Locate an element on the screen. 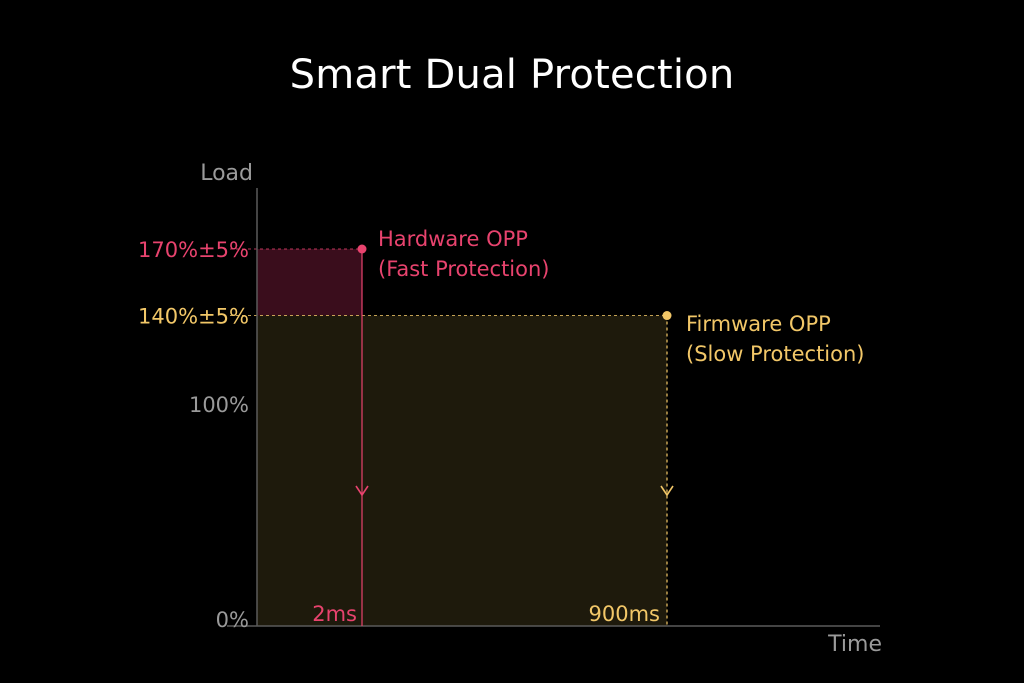 The width and height of the screenshot is (1024, 683). y-tick-label: 0% is located at coordinates (232, 620).